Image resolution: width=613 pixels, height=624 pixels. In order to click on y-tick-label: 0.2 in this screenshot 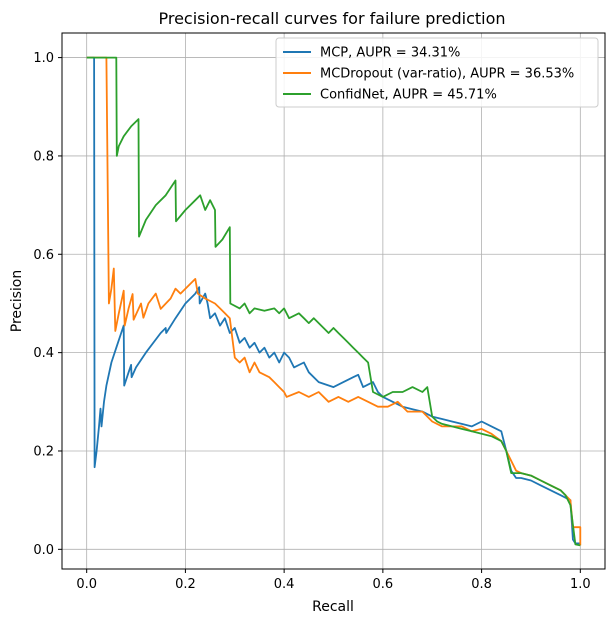, I will do `click(43, 451)`.